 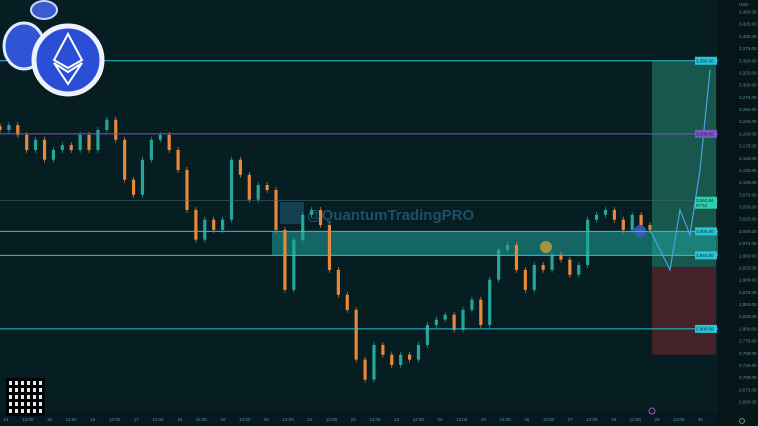 What do you see at coordinates (748, 12) in the screenshot?
I see `y-tick-label: 3,450.00` at bounding box center [748, 12].